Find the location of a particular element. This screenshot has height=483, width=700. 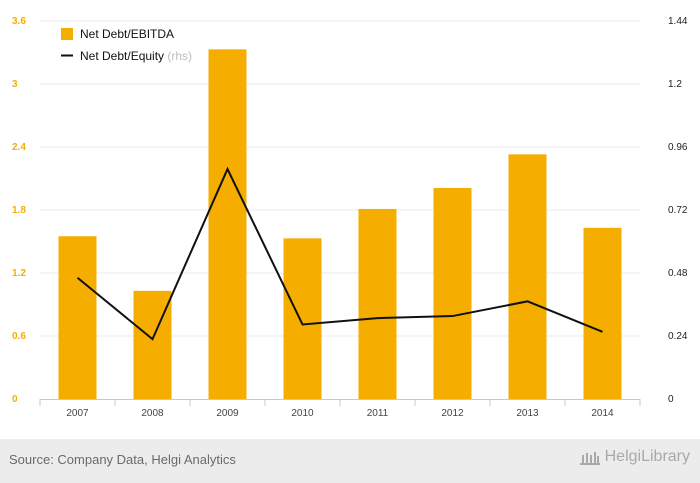

library-building-icon is located at coordinates (589, 458).